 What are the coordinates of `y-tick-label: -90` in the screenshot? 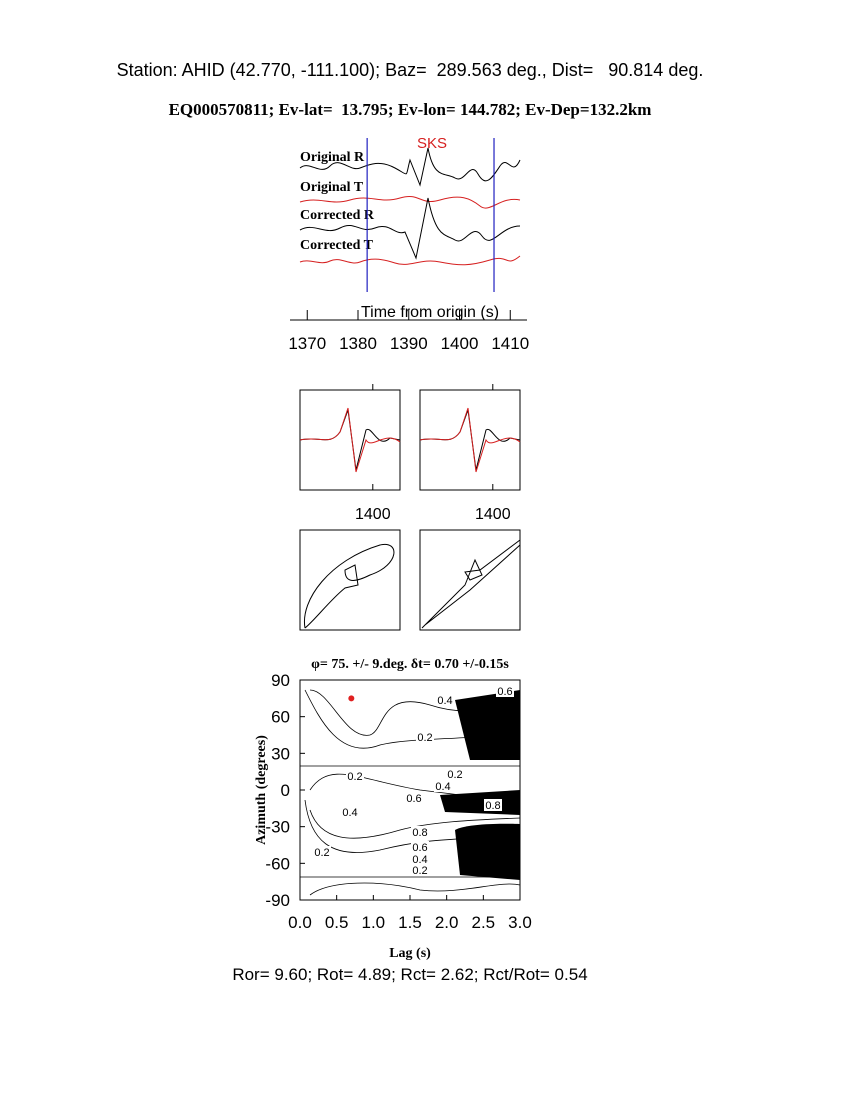 It's located at (277, 900).